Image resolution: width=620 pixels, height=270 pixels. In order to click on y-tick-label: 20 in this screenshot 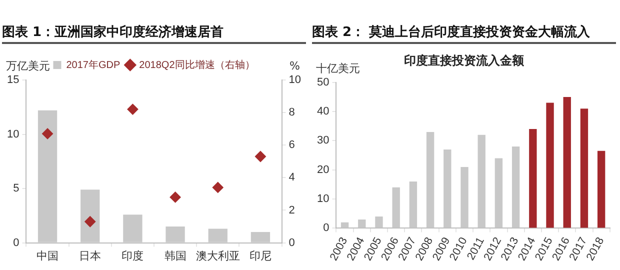, I will do `click(323, 170)`.